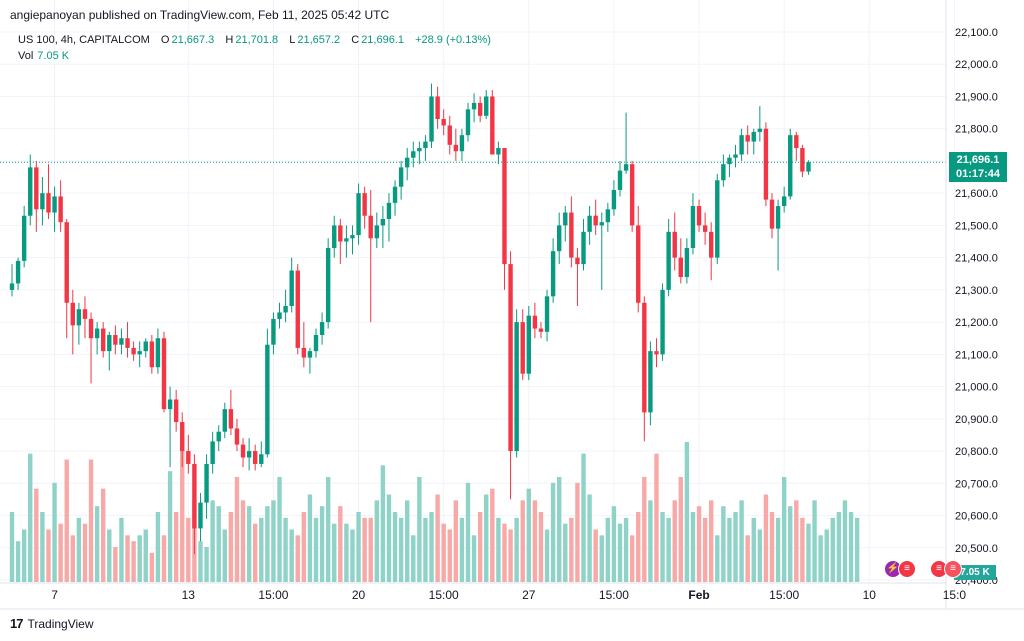 Image resolution: width=1024 pixels, height=641 pixels. I want to click on time-tick-label: 20, so click(359, 595).